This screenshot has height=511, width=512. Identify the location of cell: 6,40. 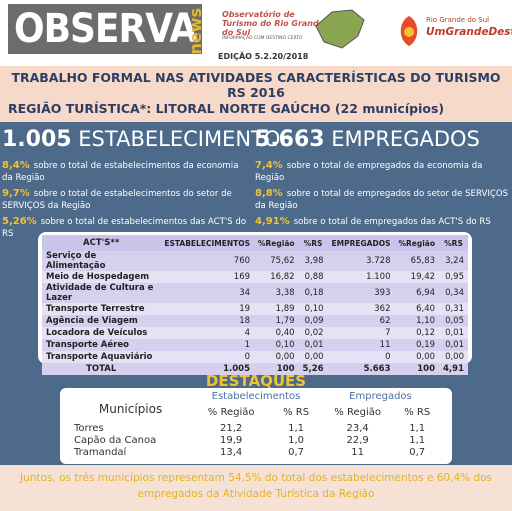
(426, 309).